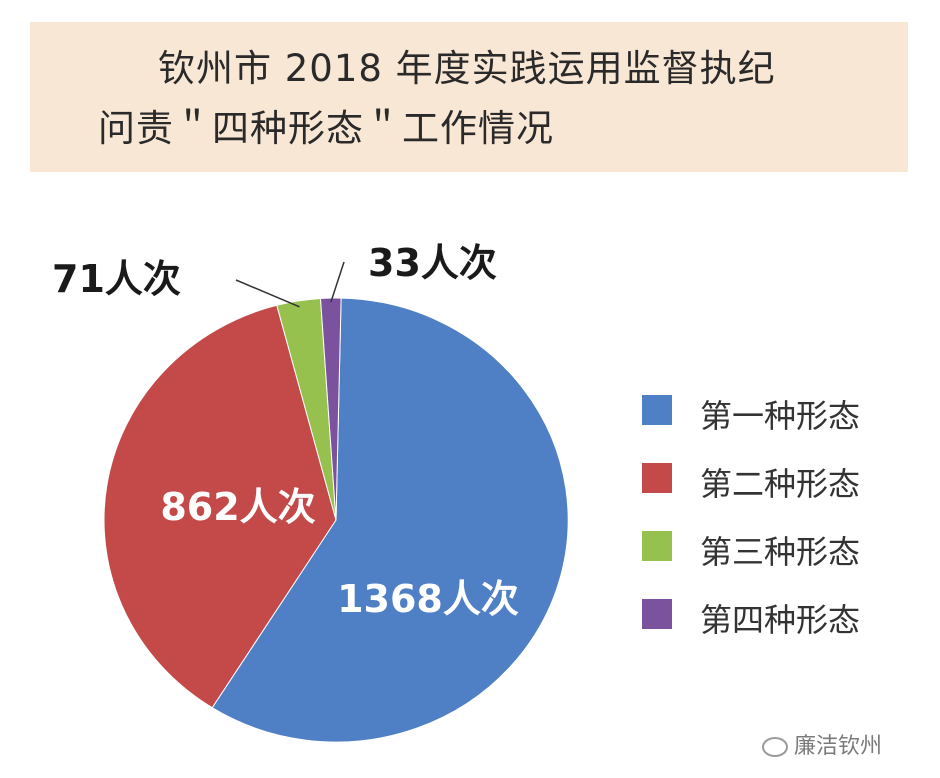 The image size is (940, 778). What do you see at coordinates (237, 507) in the screenshot?
I see `data-label-second-form: 862人次` at bounding box center [237, 507].